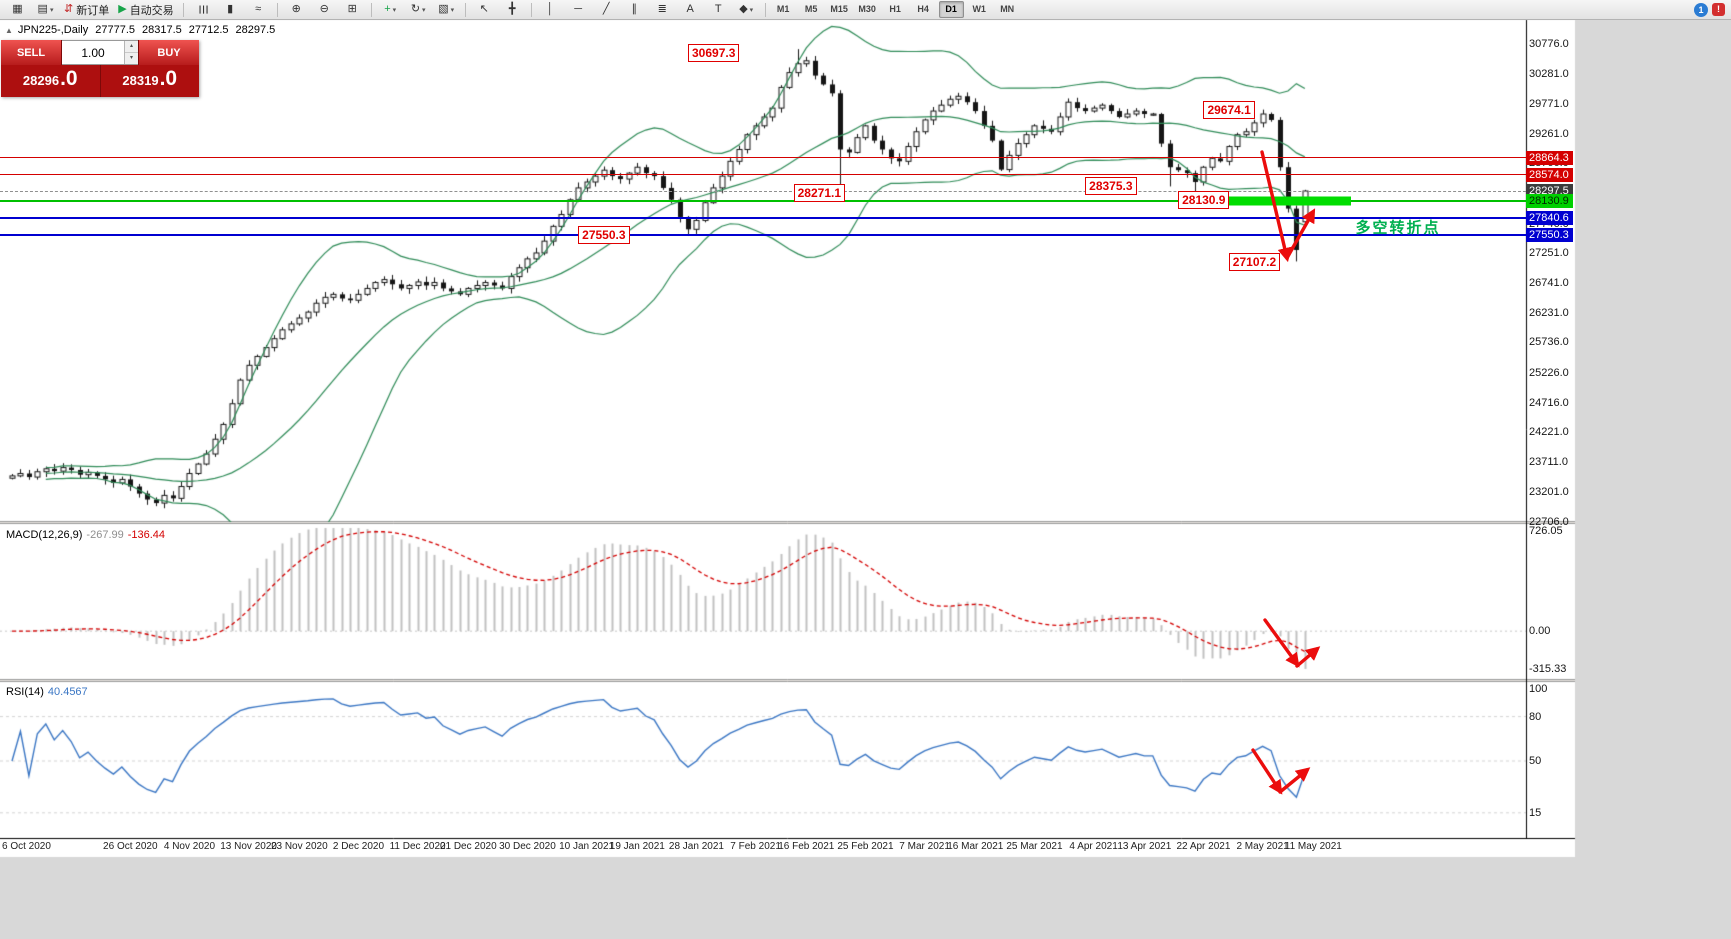  What do you see at coordinates (979, 9) in the screenshot?
I see `timeframe-w1-button: W1` at bounding box center [979, 9].